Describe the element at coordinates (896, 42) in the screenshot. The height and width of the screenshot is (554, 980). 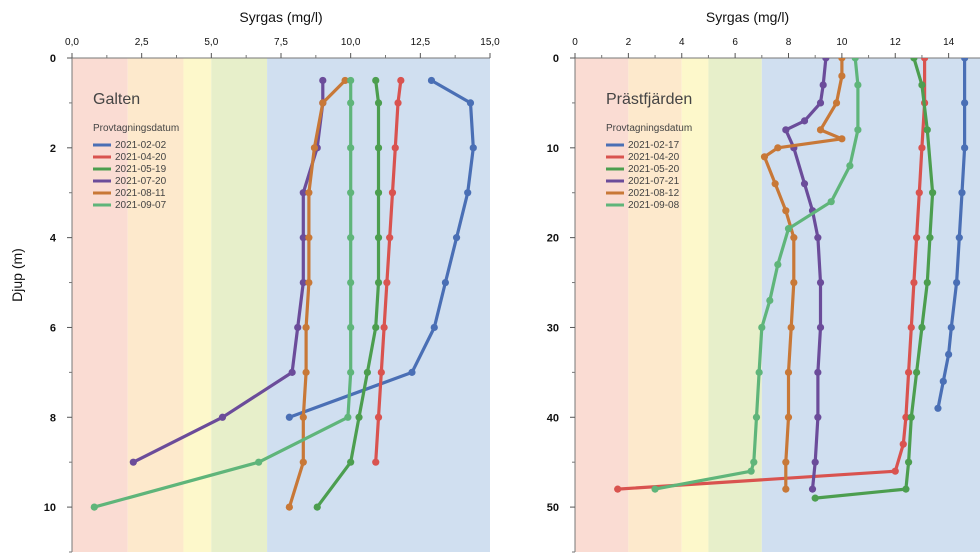
I see `x-tick-label: 12` at that location.